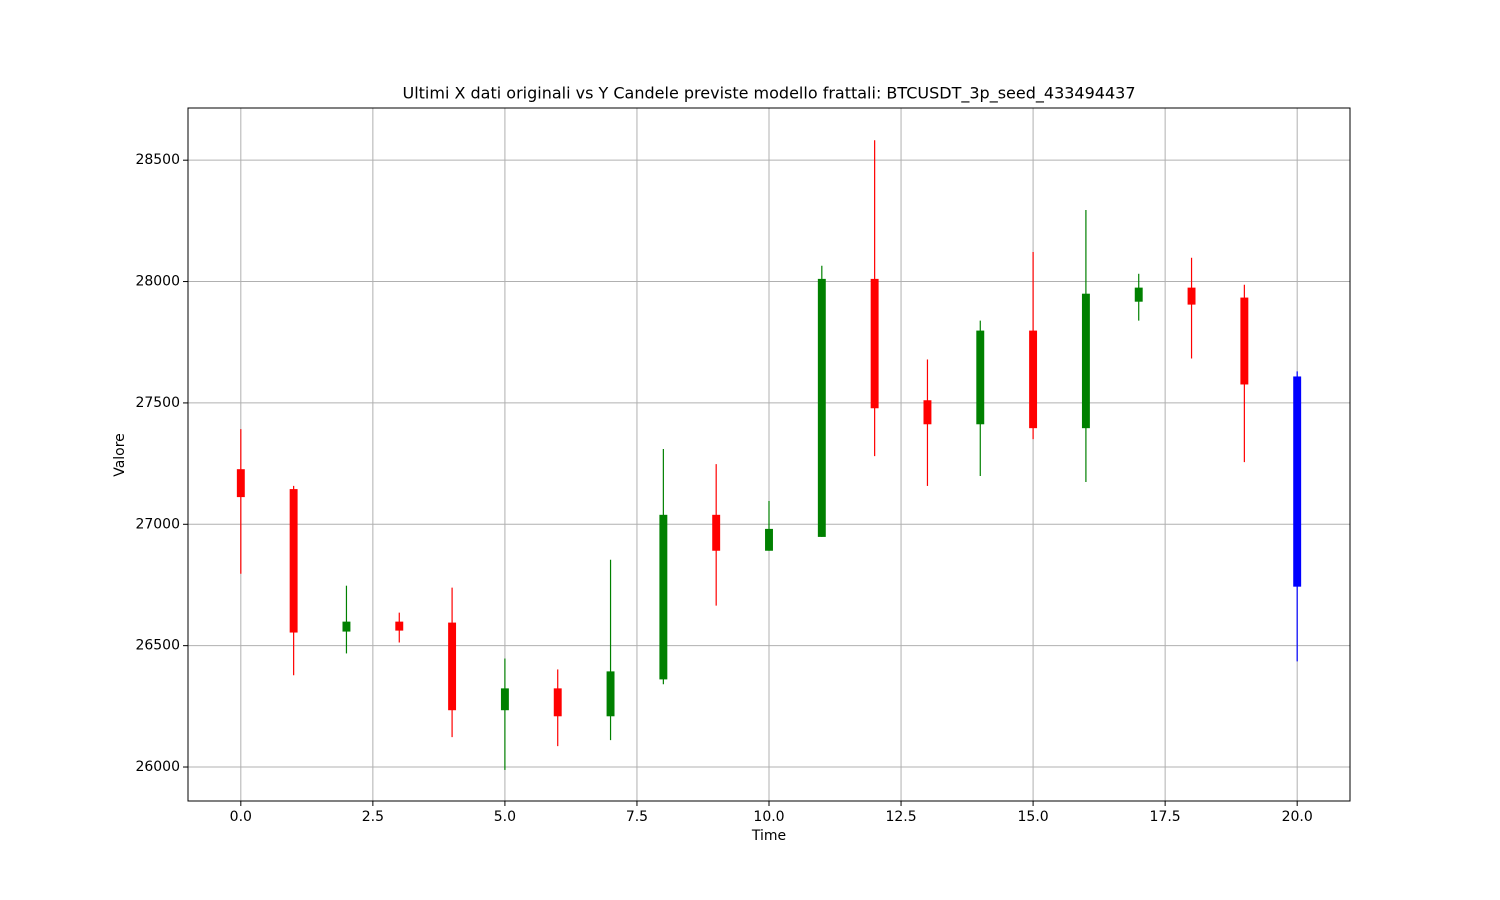  Describe the element at coordinates (1297, 817) in the screenshot. I see `x-tick-label: 20.0` at that location.